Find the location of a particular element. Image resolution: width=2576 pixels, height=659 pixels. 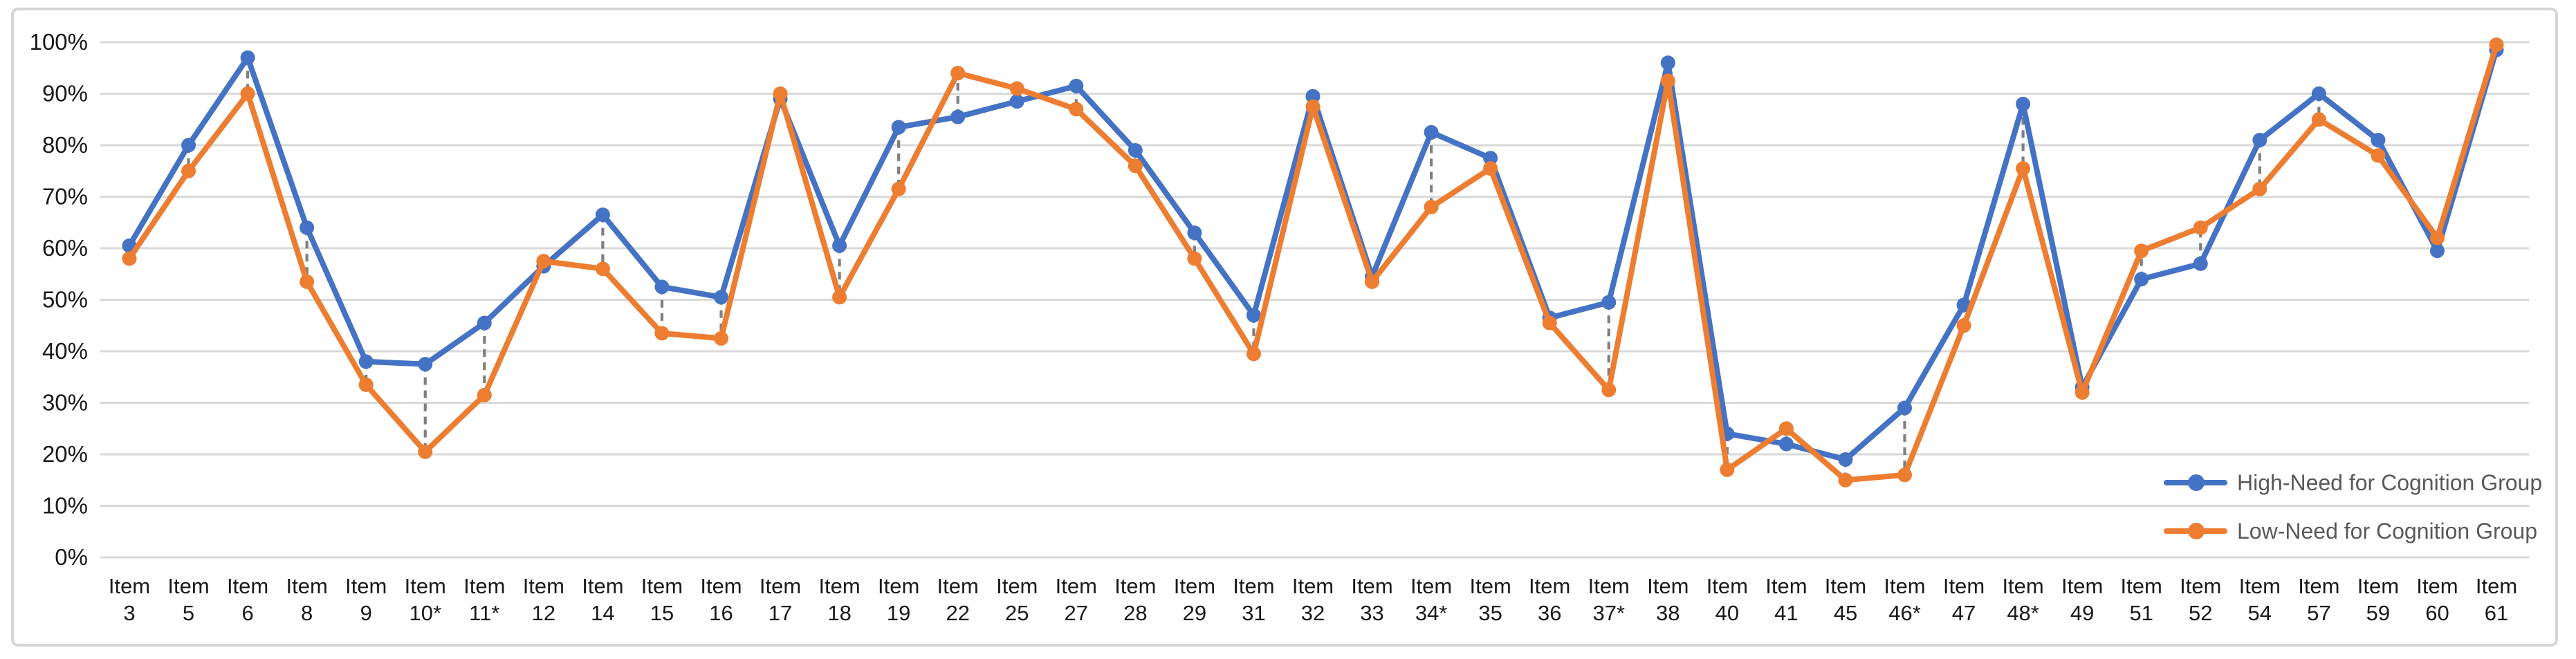

x-axis-tick-label: 38 is located at coordinates (1668, 613).